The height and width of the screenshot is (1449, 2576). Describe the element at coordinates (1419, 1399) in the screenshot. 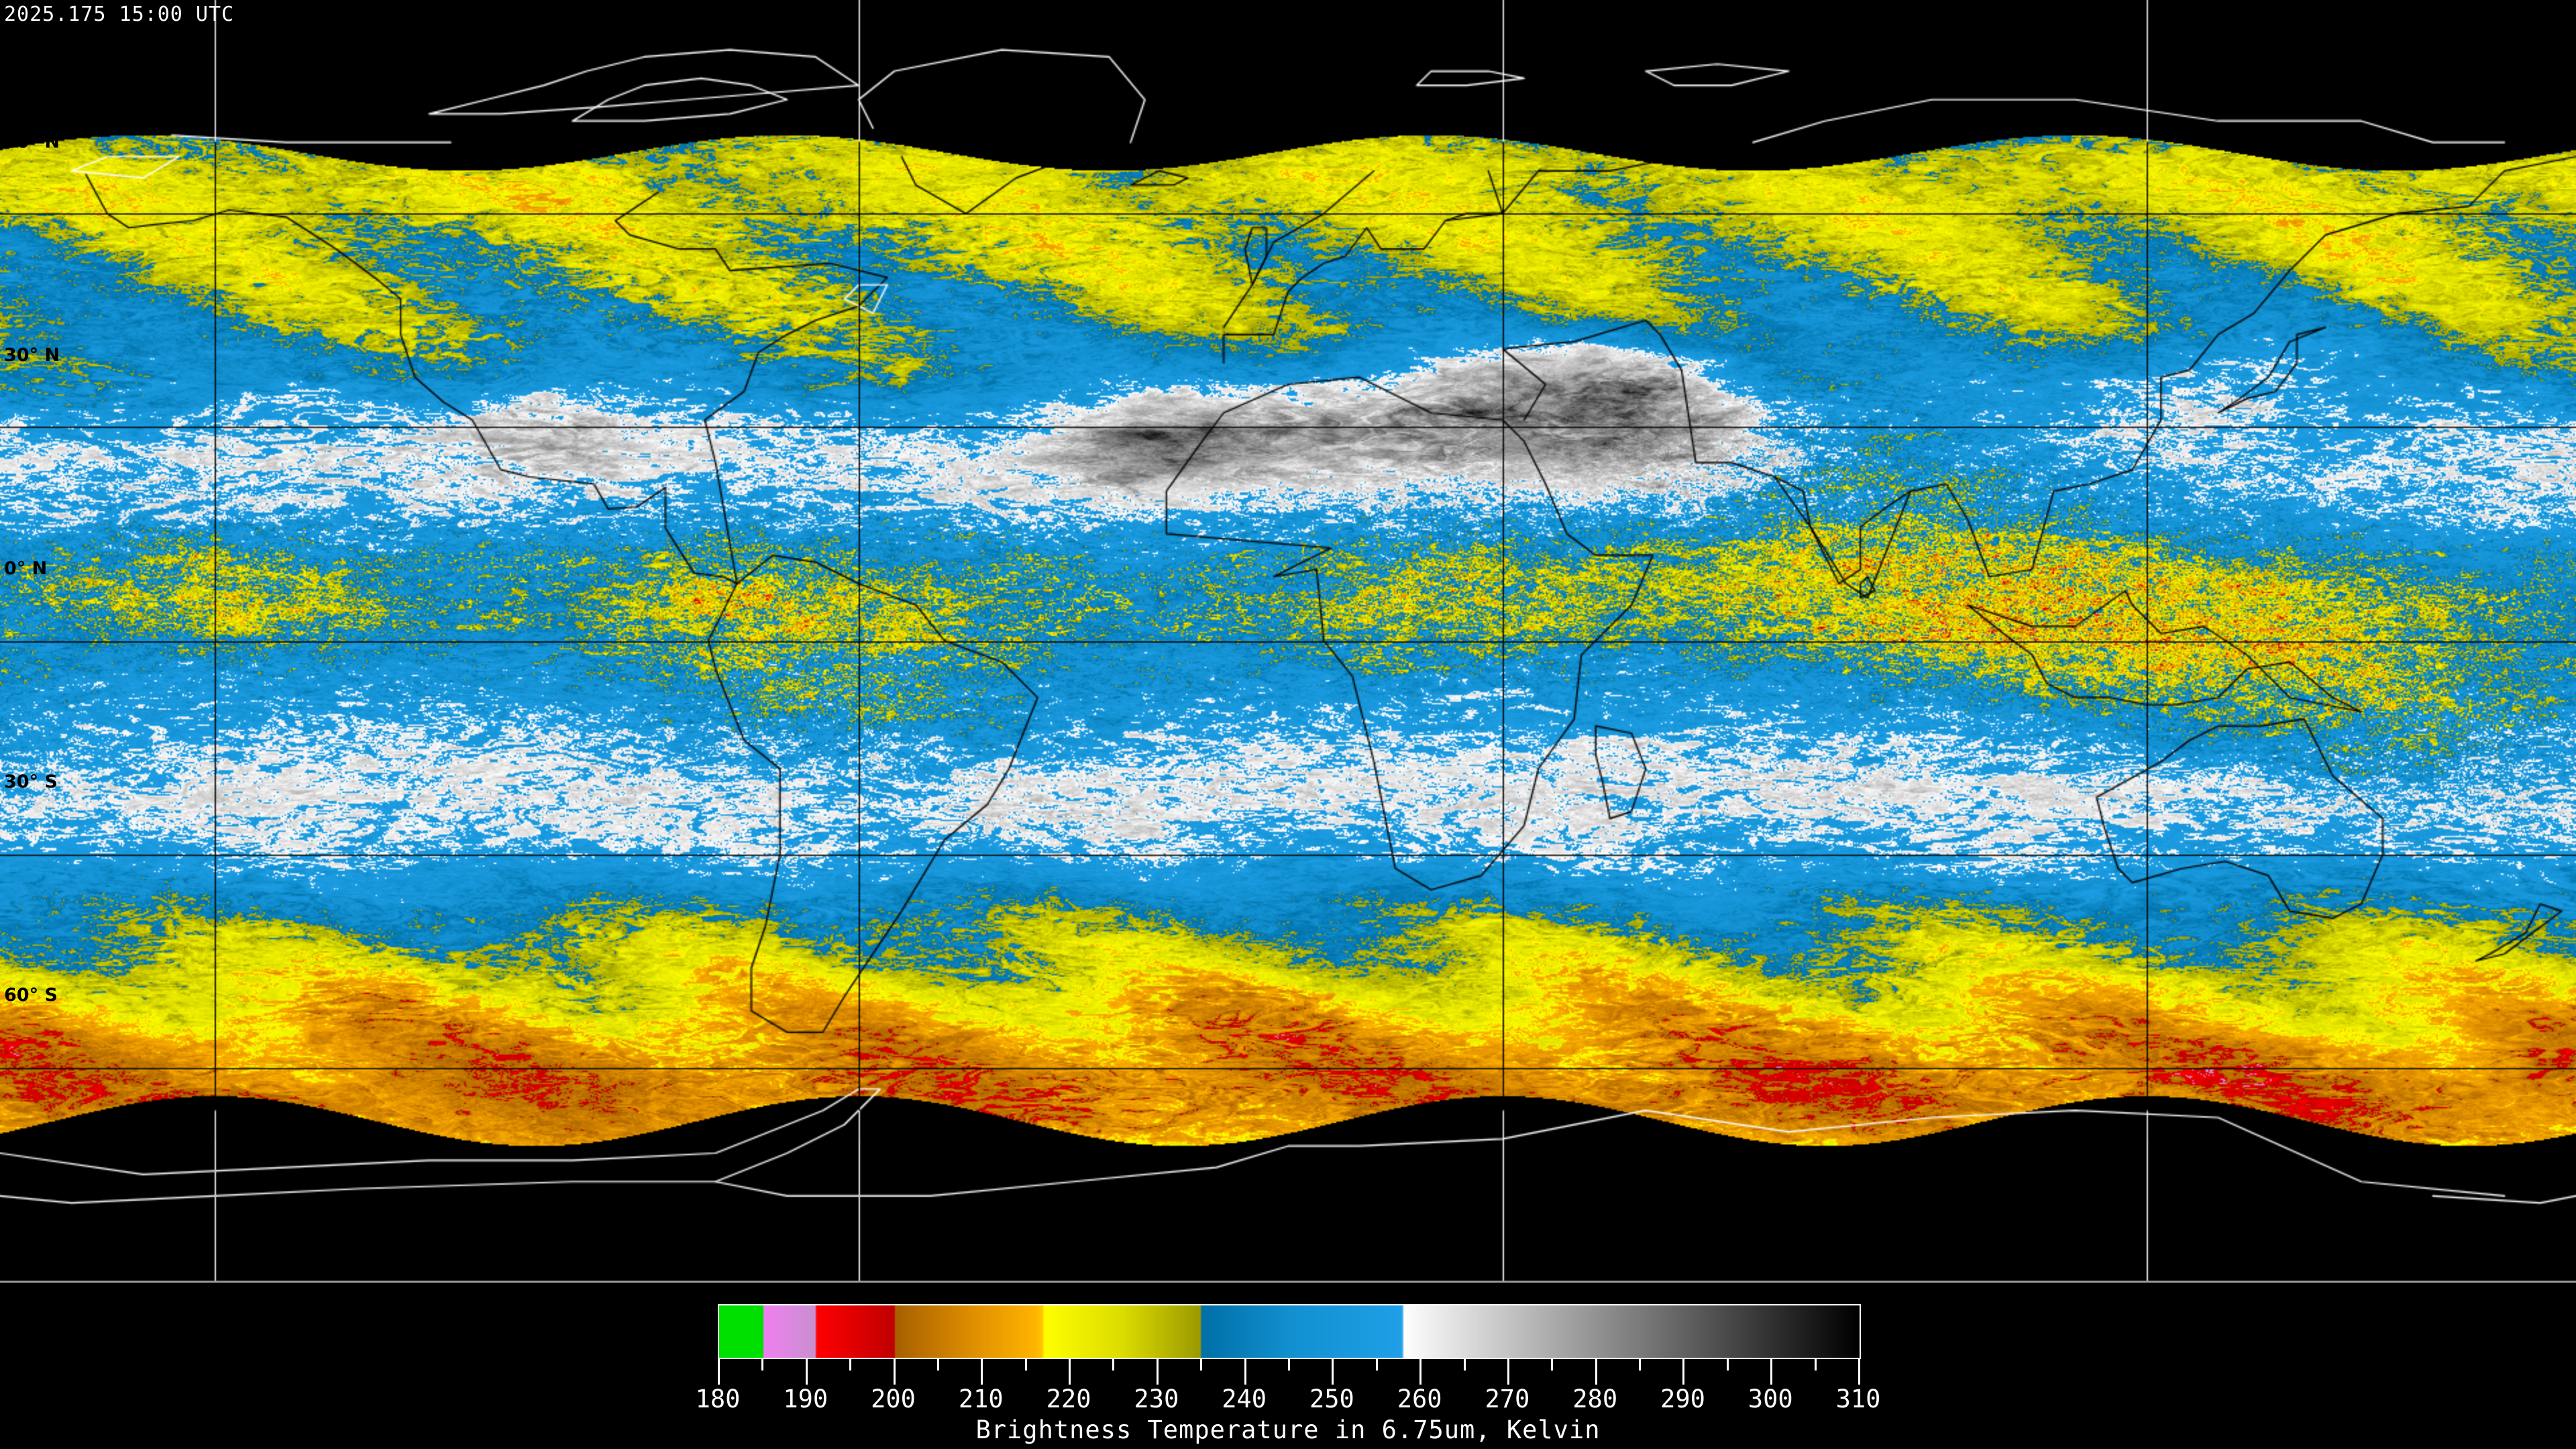

I see `colorbar-tick-label: 260` at that location.